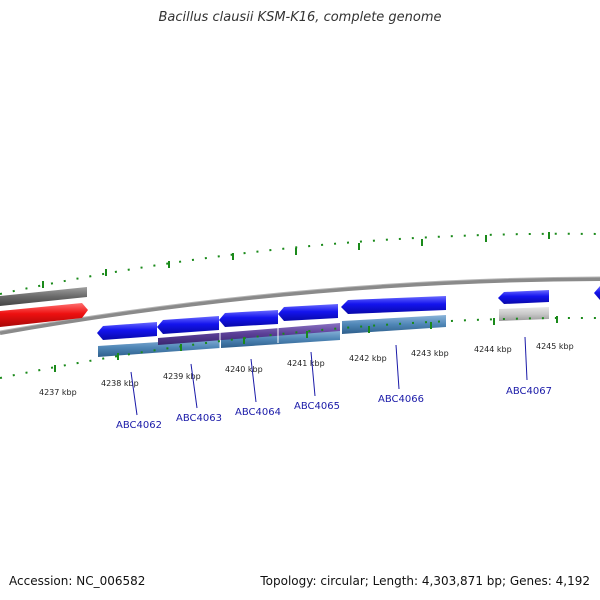 The height and width of the screenshot is (600, 600). What do you see at coordinates (77, 581) in the screenshot?
I see `accession-text: Accession: NC_006582` at bounding box center [77, 581].